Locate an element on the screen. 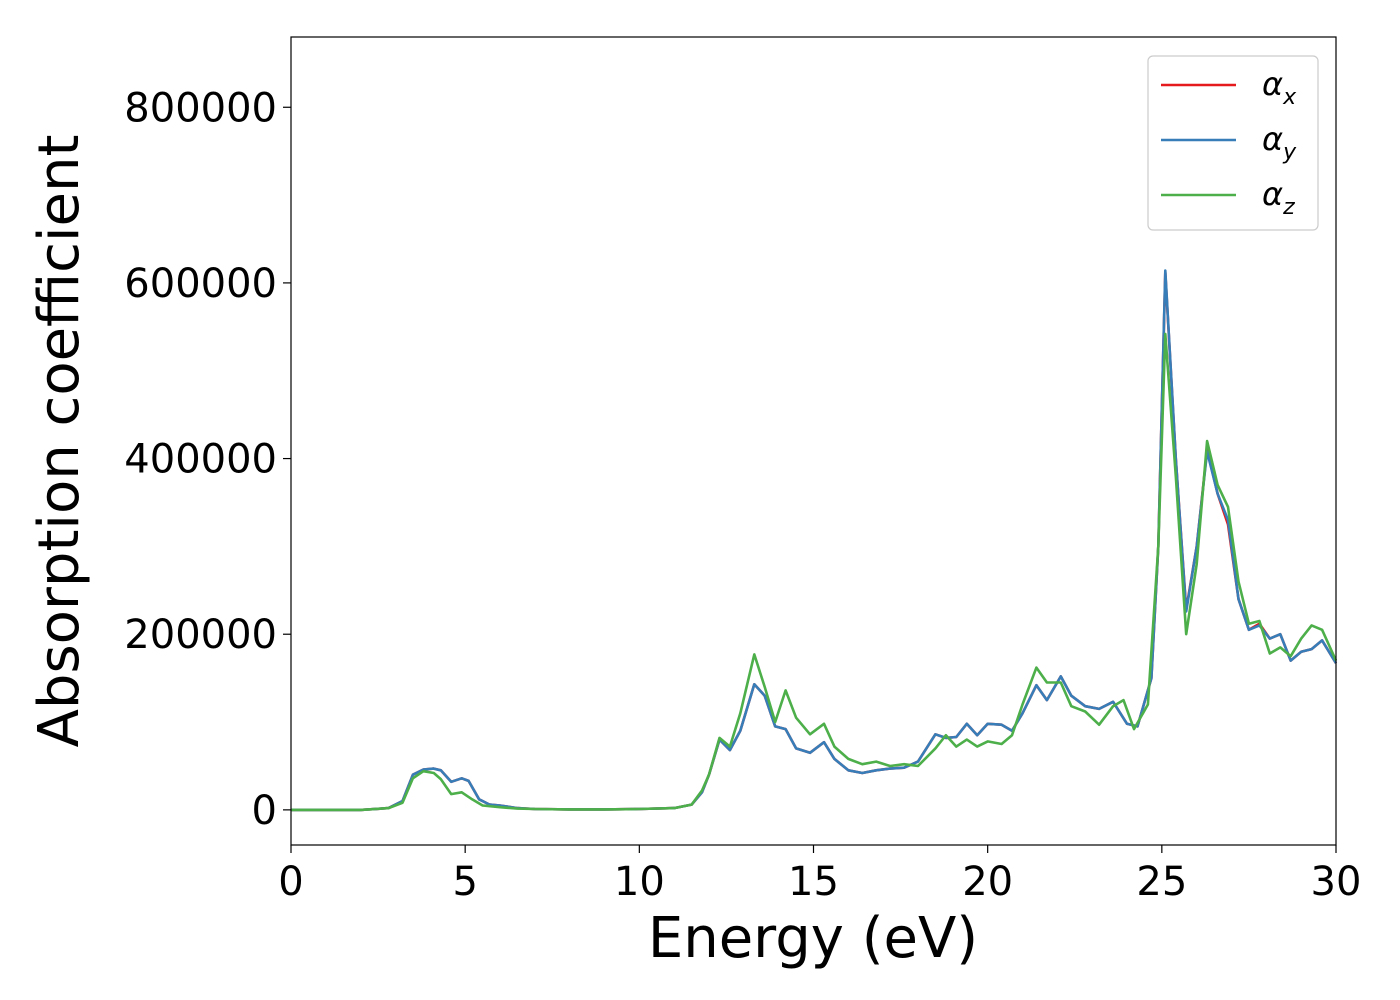  x-tick-label: 30 is located at coordinates (1336, 882).